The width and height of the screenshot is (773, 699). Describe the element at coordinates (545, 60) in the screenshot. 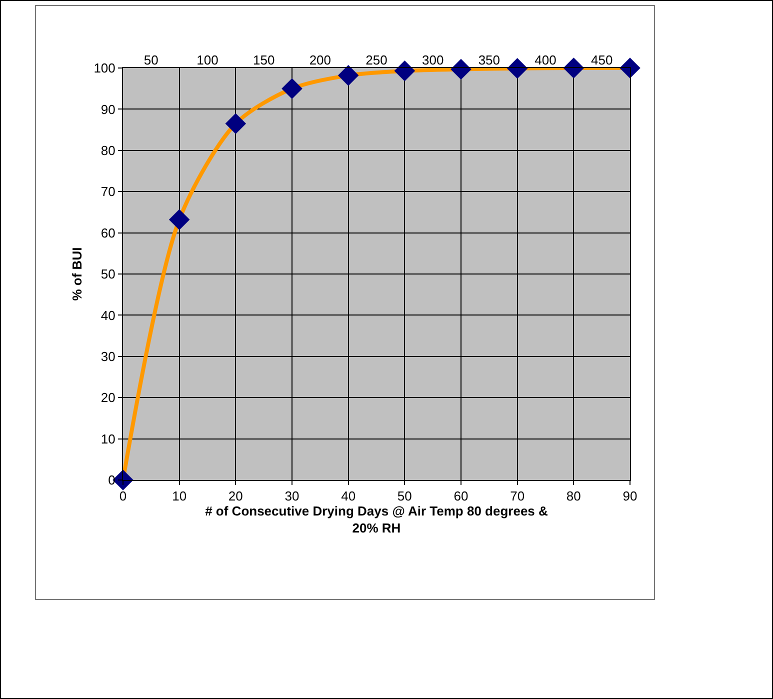

I see `x2-tick-label: 400` at that location.